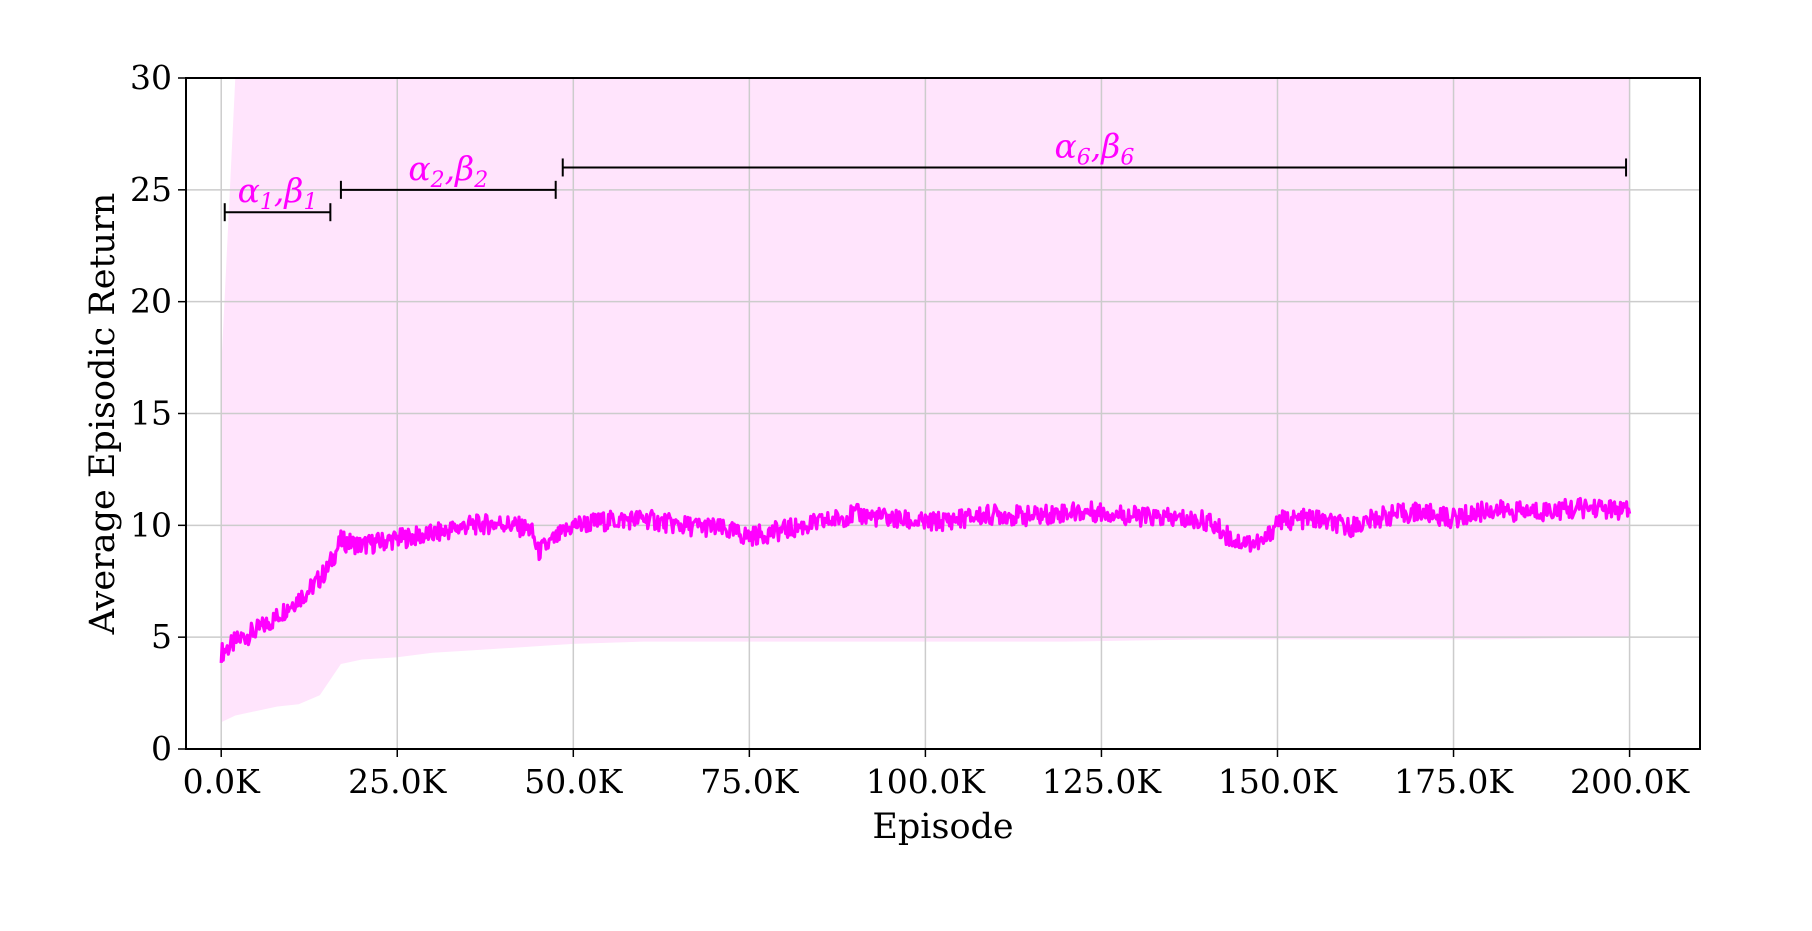 This screenshot has width=1812, height=931. What do you see at coordinates (222, 781) in the screenshot?
I see `x-tick-label: 0.0K` at bounding box center [222, 781].